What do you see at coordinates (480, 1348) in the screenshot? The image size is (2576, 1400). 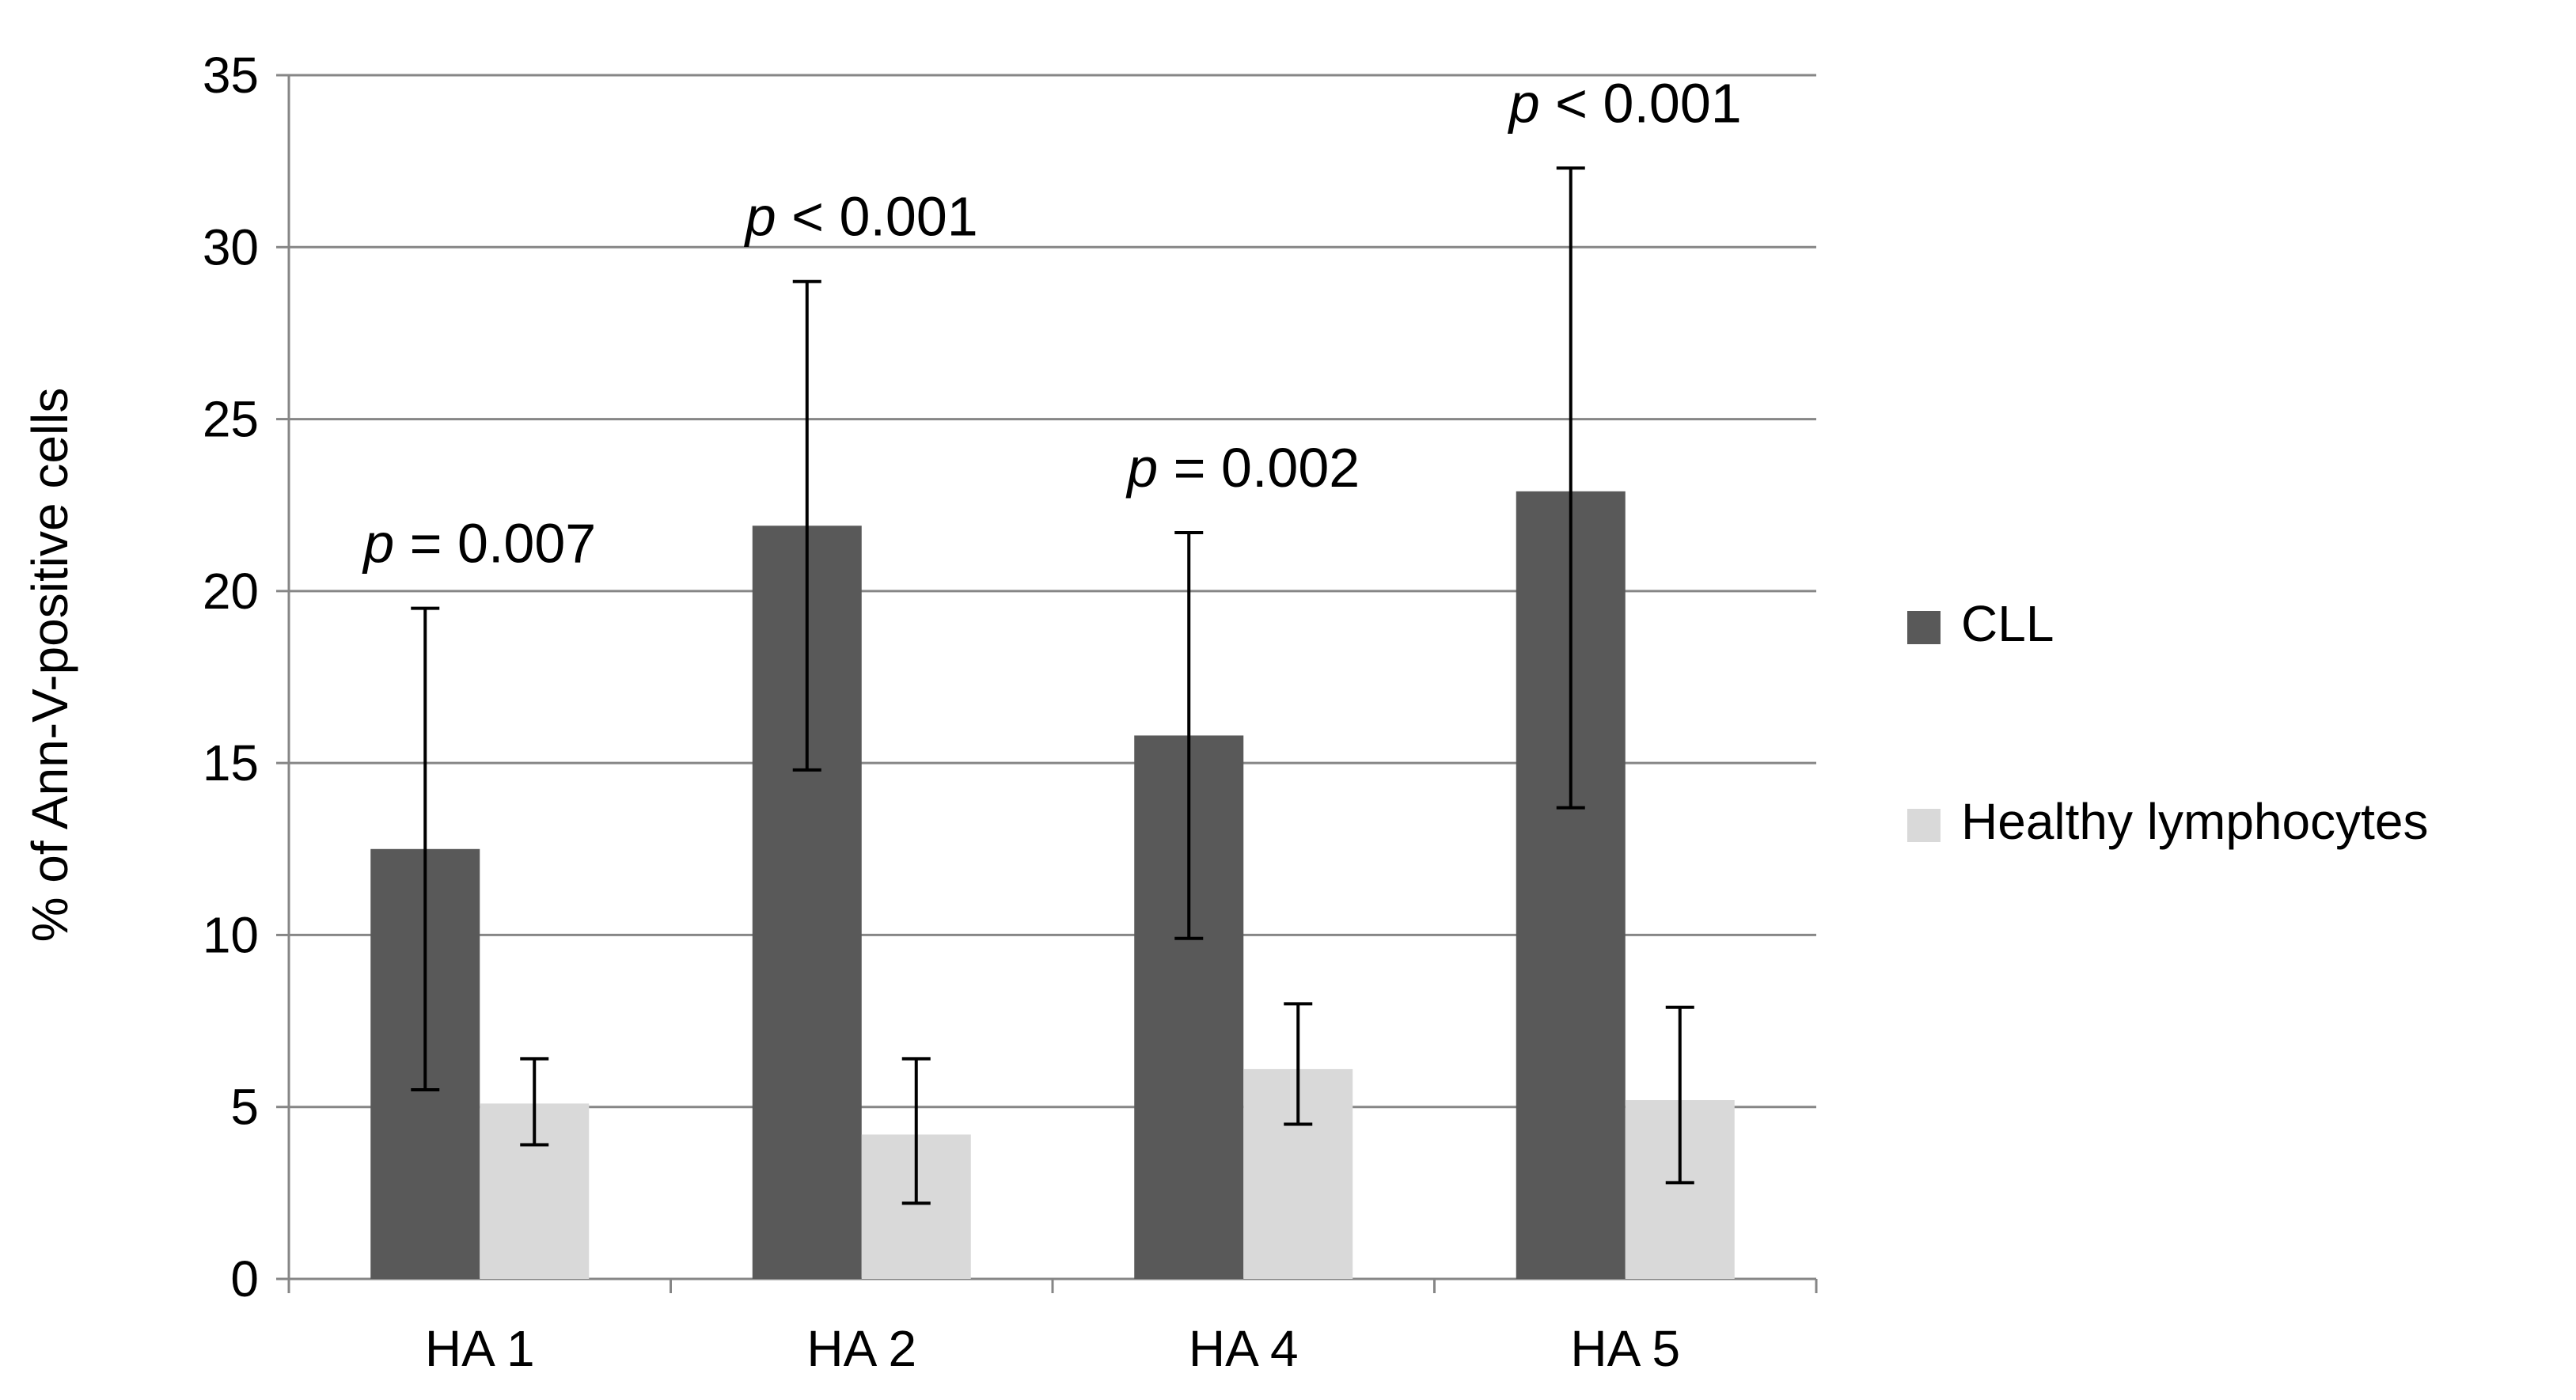 I see `x-category-label: HA 1` at bounding box center [480, 1348].